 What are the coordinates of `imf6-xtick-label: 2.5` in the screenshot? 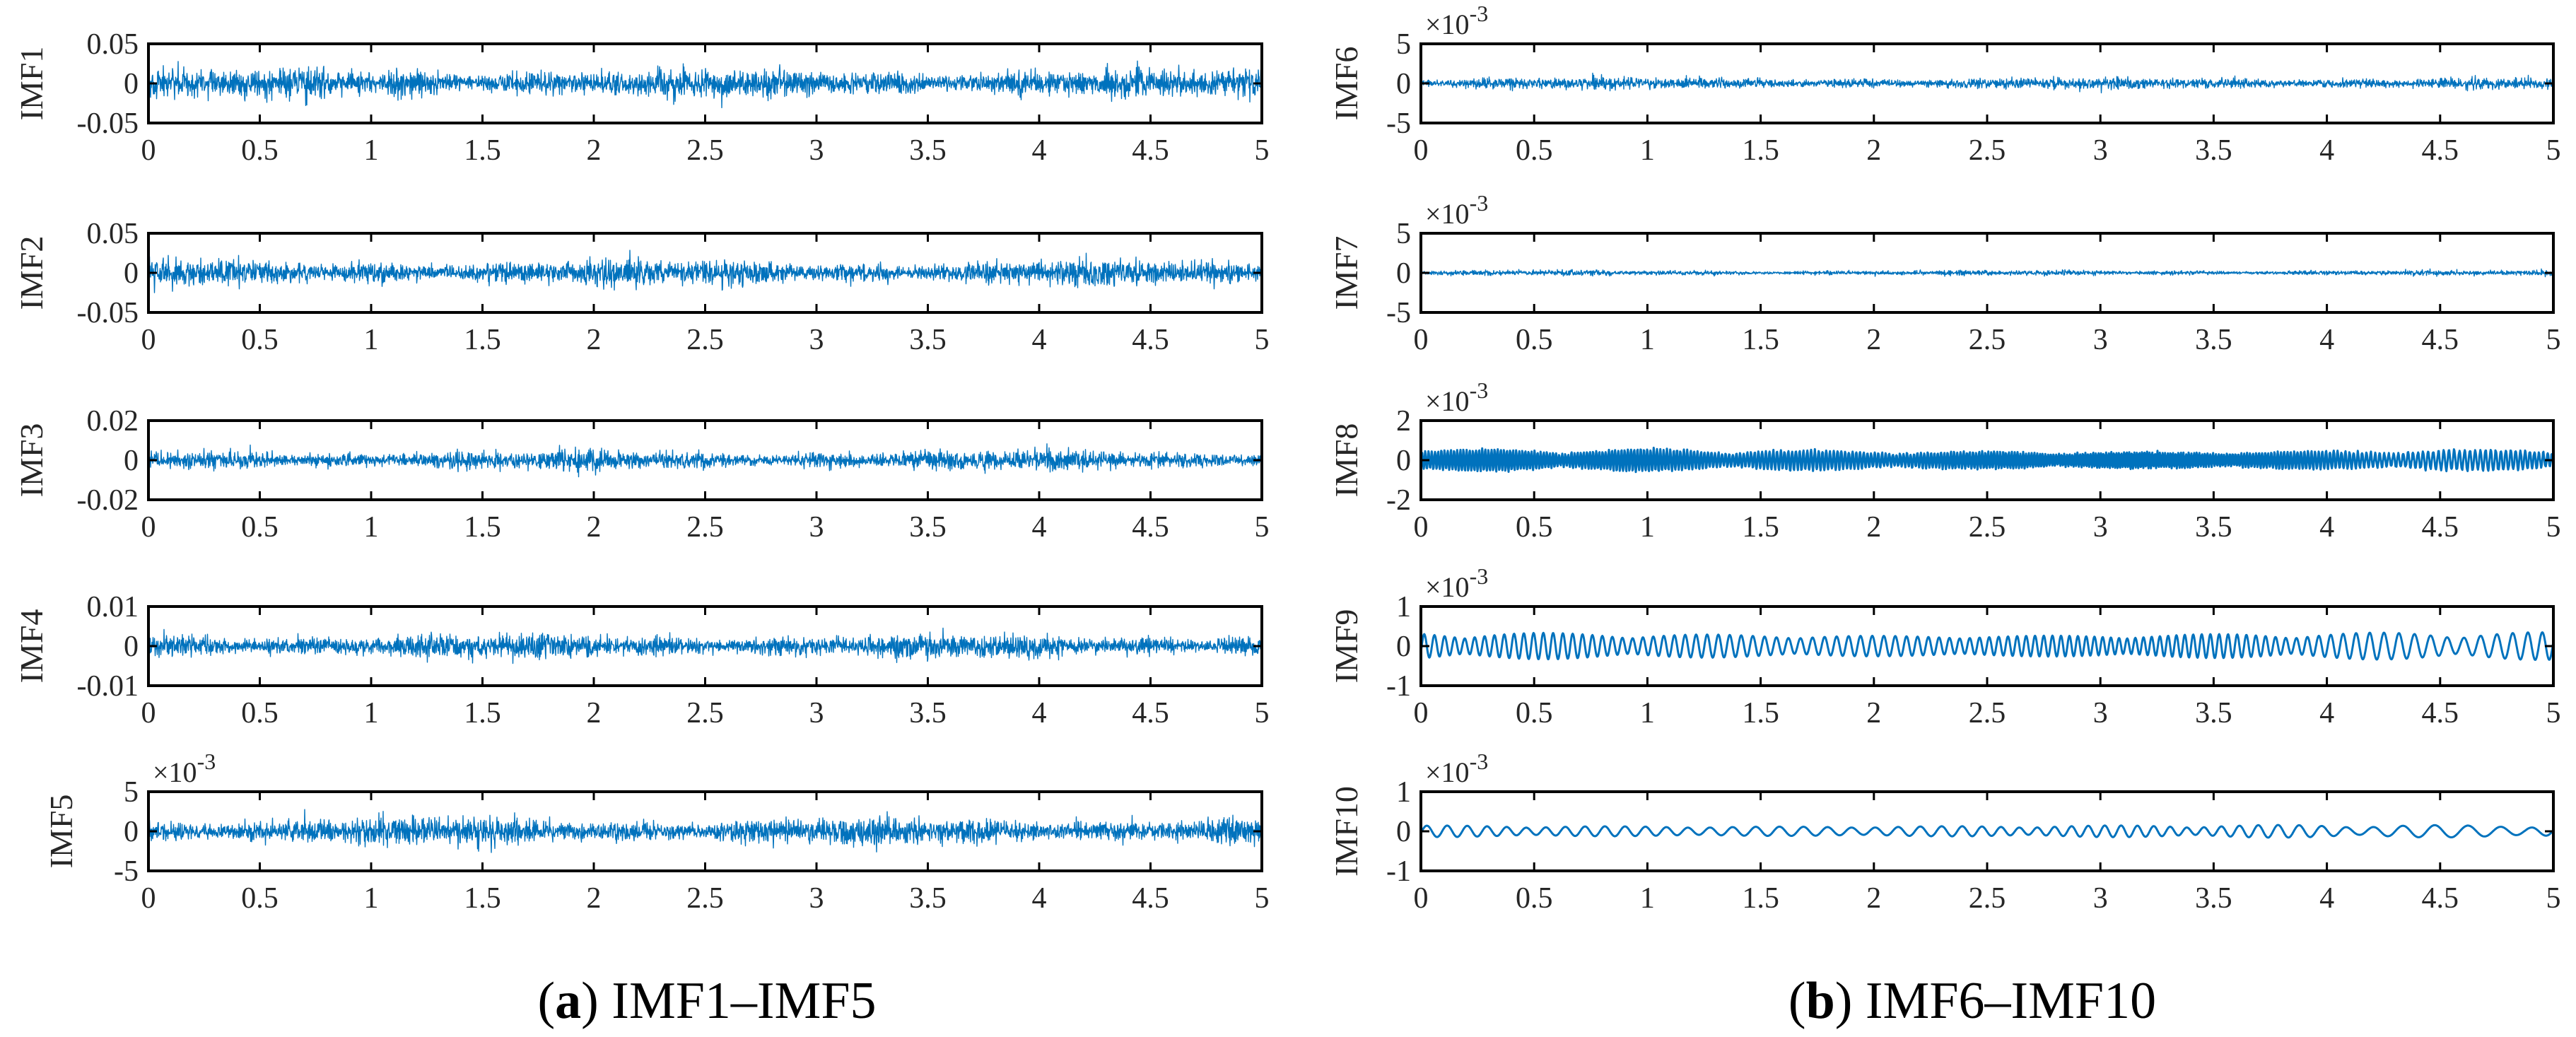 It's located at (1988, 150).